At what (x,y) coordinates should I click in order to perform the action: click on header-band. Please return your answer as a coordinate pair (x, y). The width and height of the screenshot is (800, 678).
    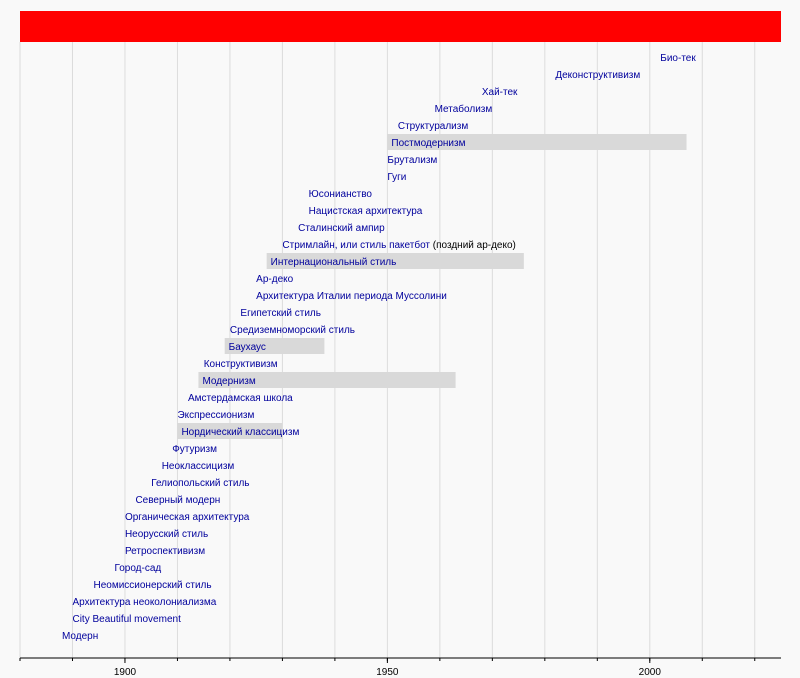
    Looking at the image, I should click on (400, 26).